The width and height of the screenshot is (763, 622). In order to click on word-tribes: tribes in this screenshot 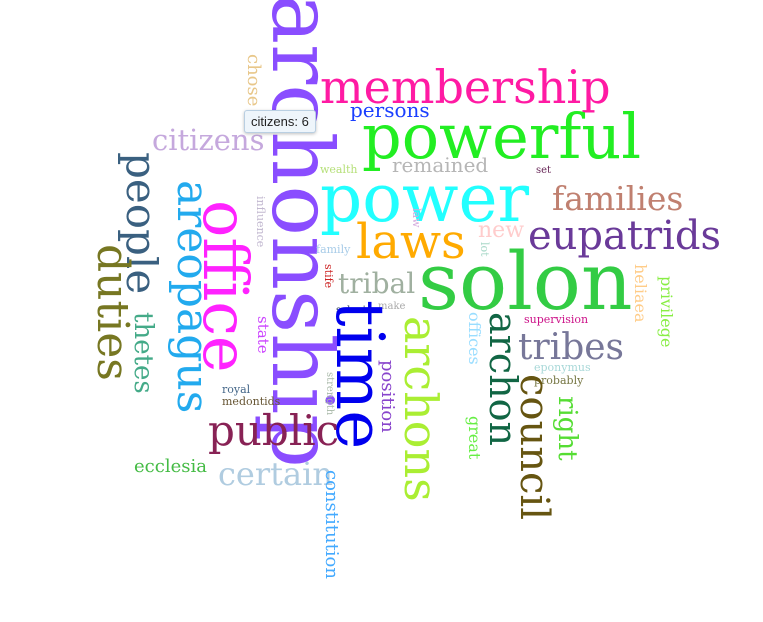, I will do `click(571, 347)`.